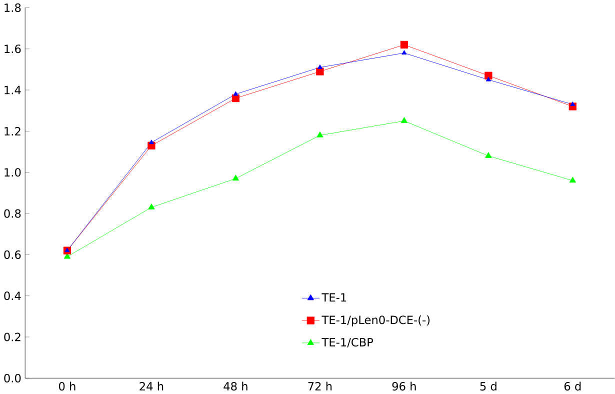 The image size is (615, 394). I want to click on y-tick-label: 0.2, so click(12, 337).